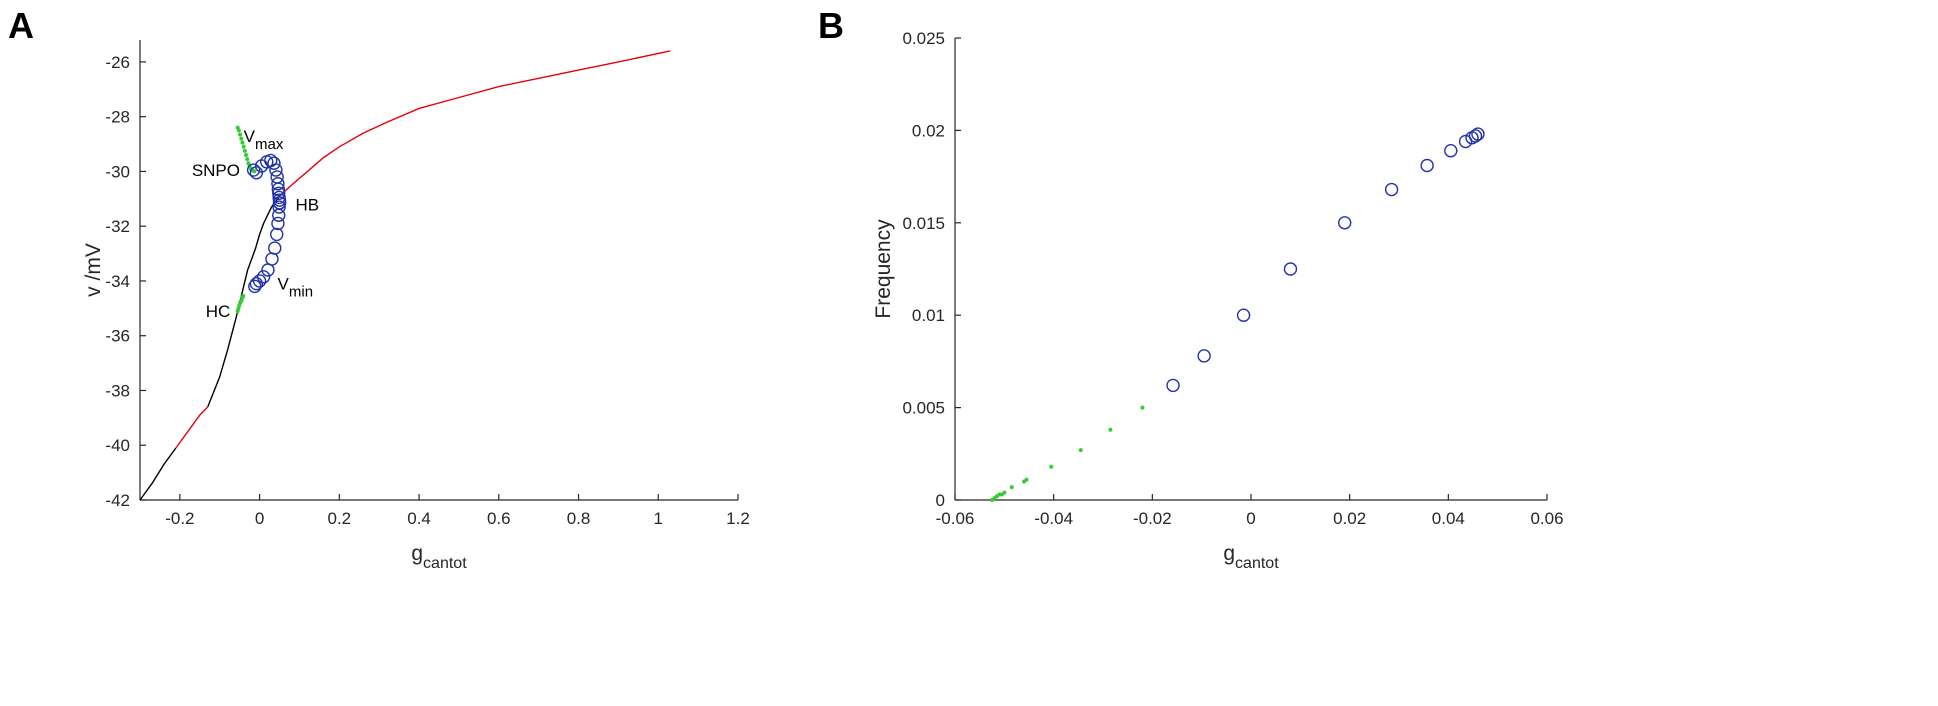  I want to click on annotation-hb: HB, so click(307, 204).